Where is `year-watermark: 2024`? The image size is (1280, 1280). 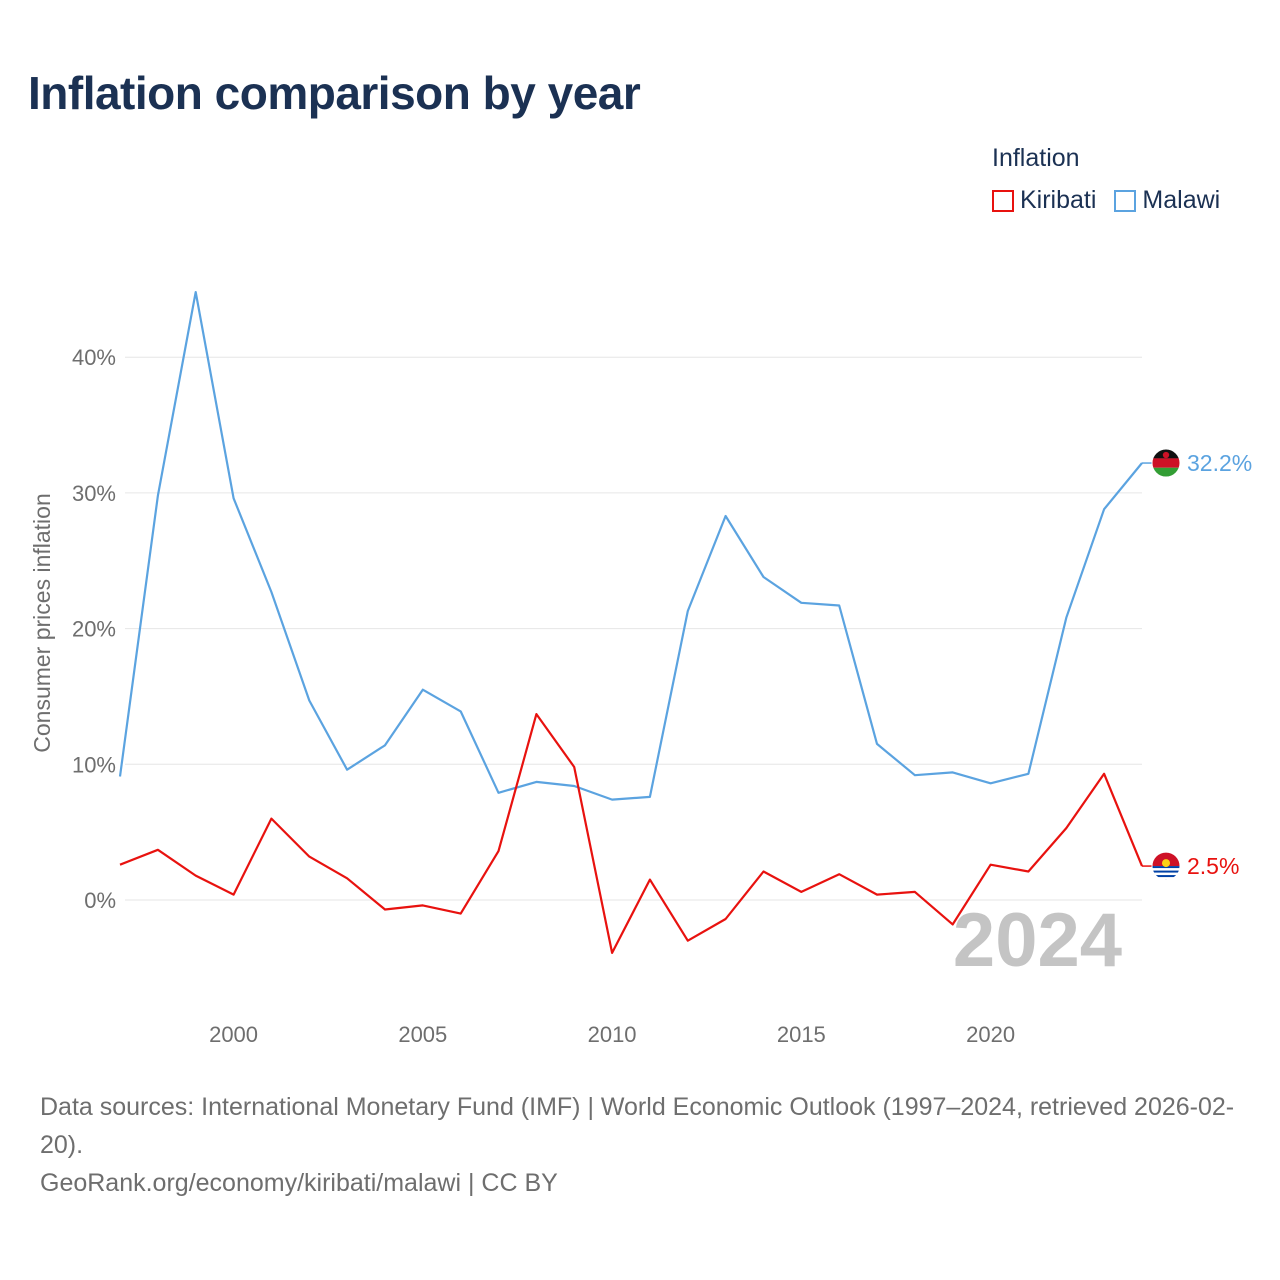
year-watermark: 2024 is located at coordinates (1037, 940).